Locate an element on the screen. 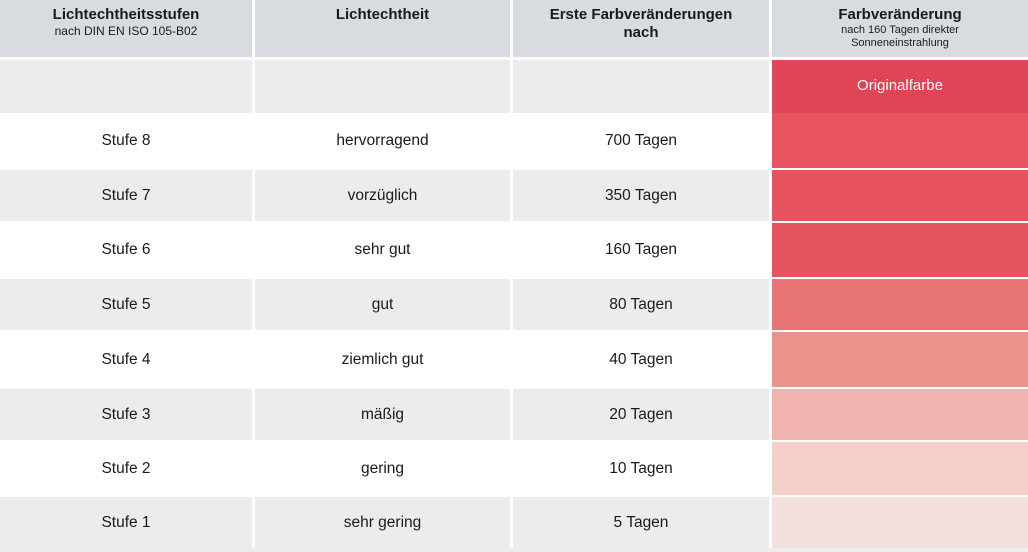 The height and width of the screenshot is (552, 1028). days-cell: 5 Tagen is located at coordinates (642, 522).